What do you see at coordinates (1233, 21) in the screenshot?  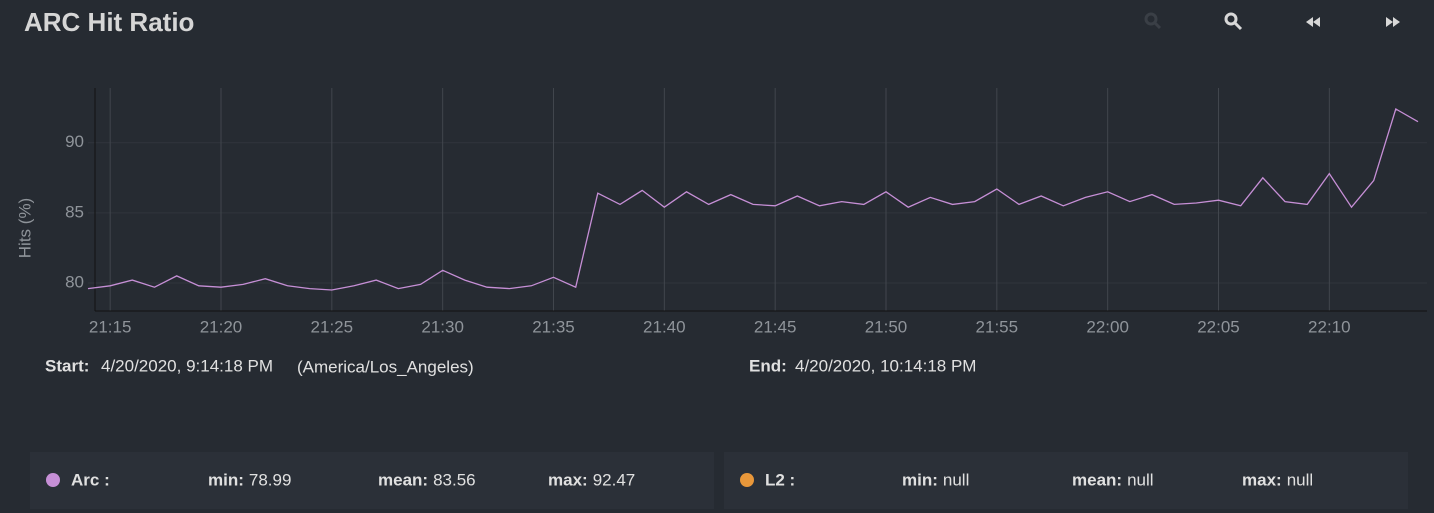 I see `zoom-out` at bounding box center [1233, 21].